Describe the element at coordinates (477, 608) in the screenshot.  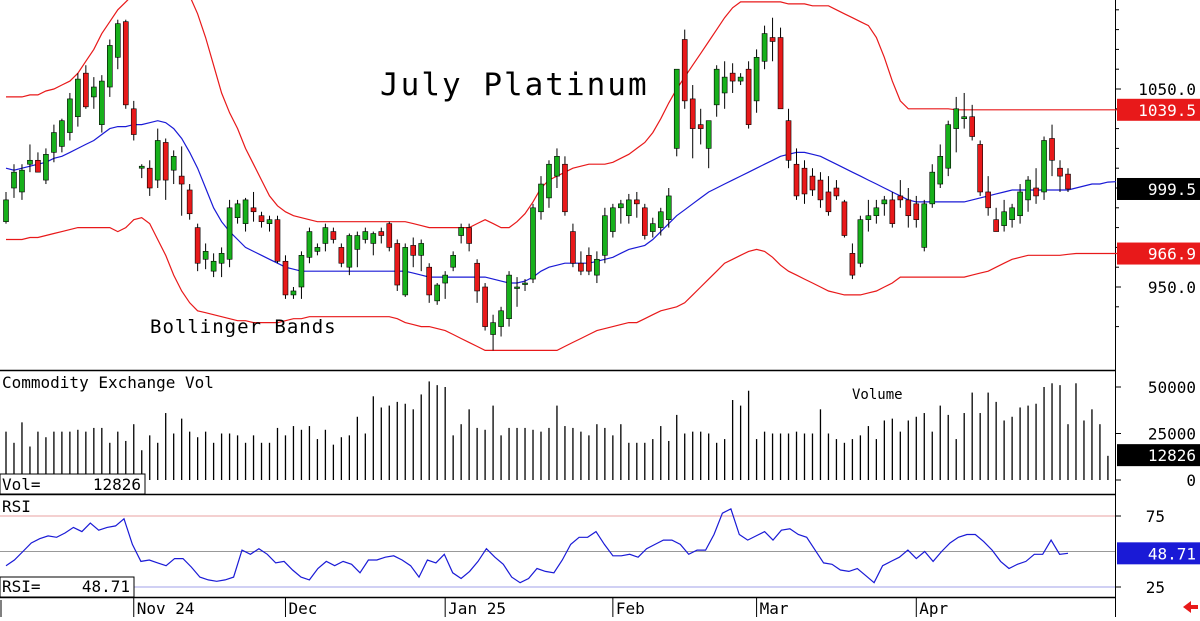
I see `x-axis-label: Jan 25` at that location.